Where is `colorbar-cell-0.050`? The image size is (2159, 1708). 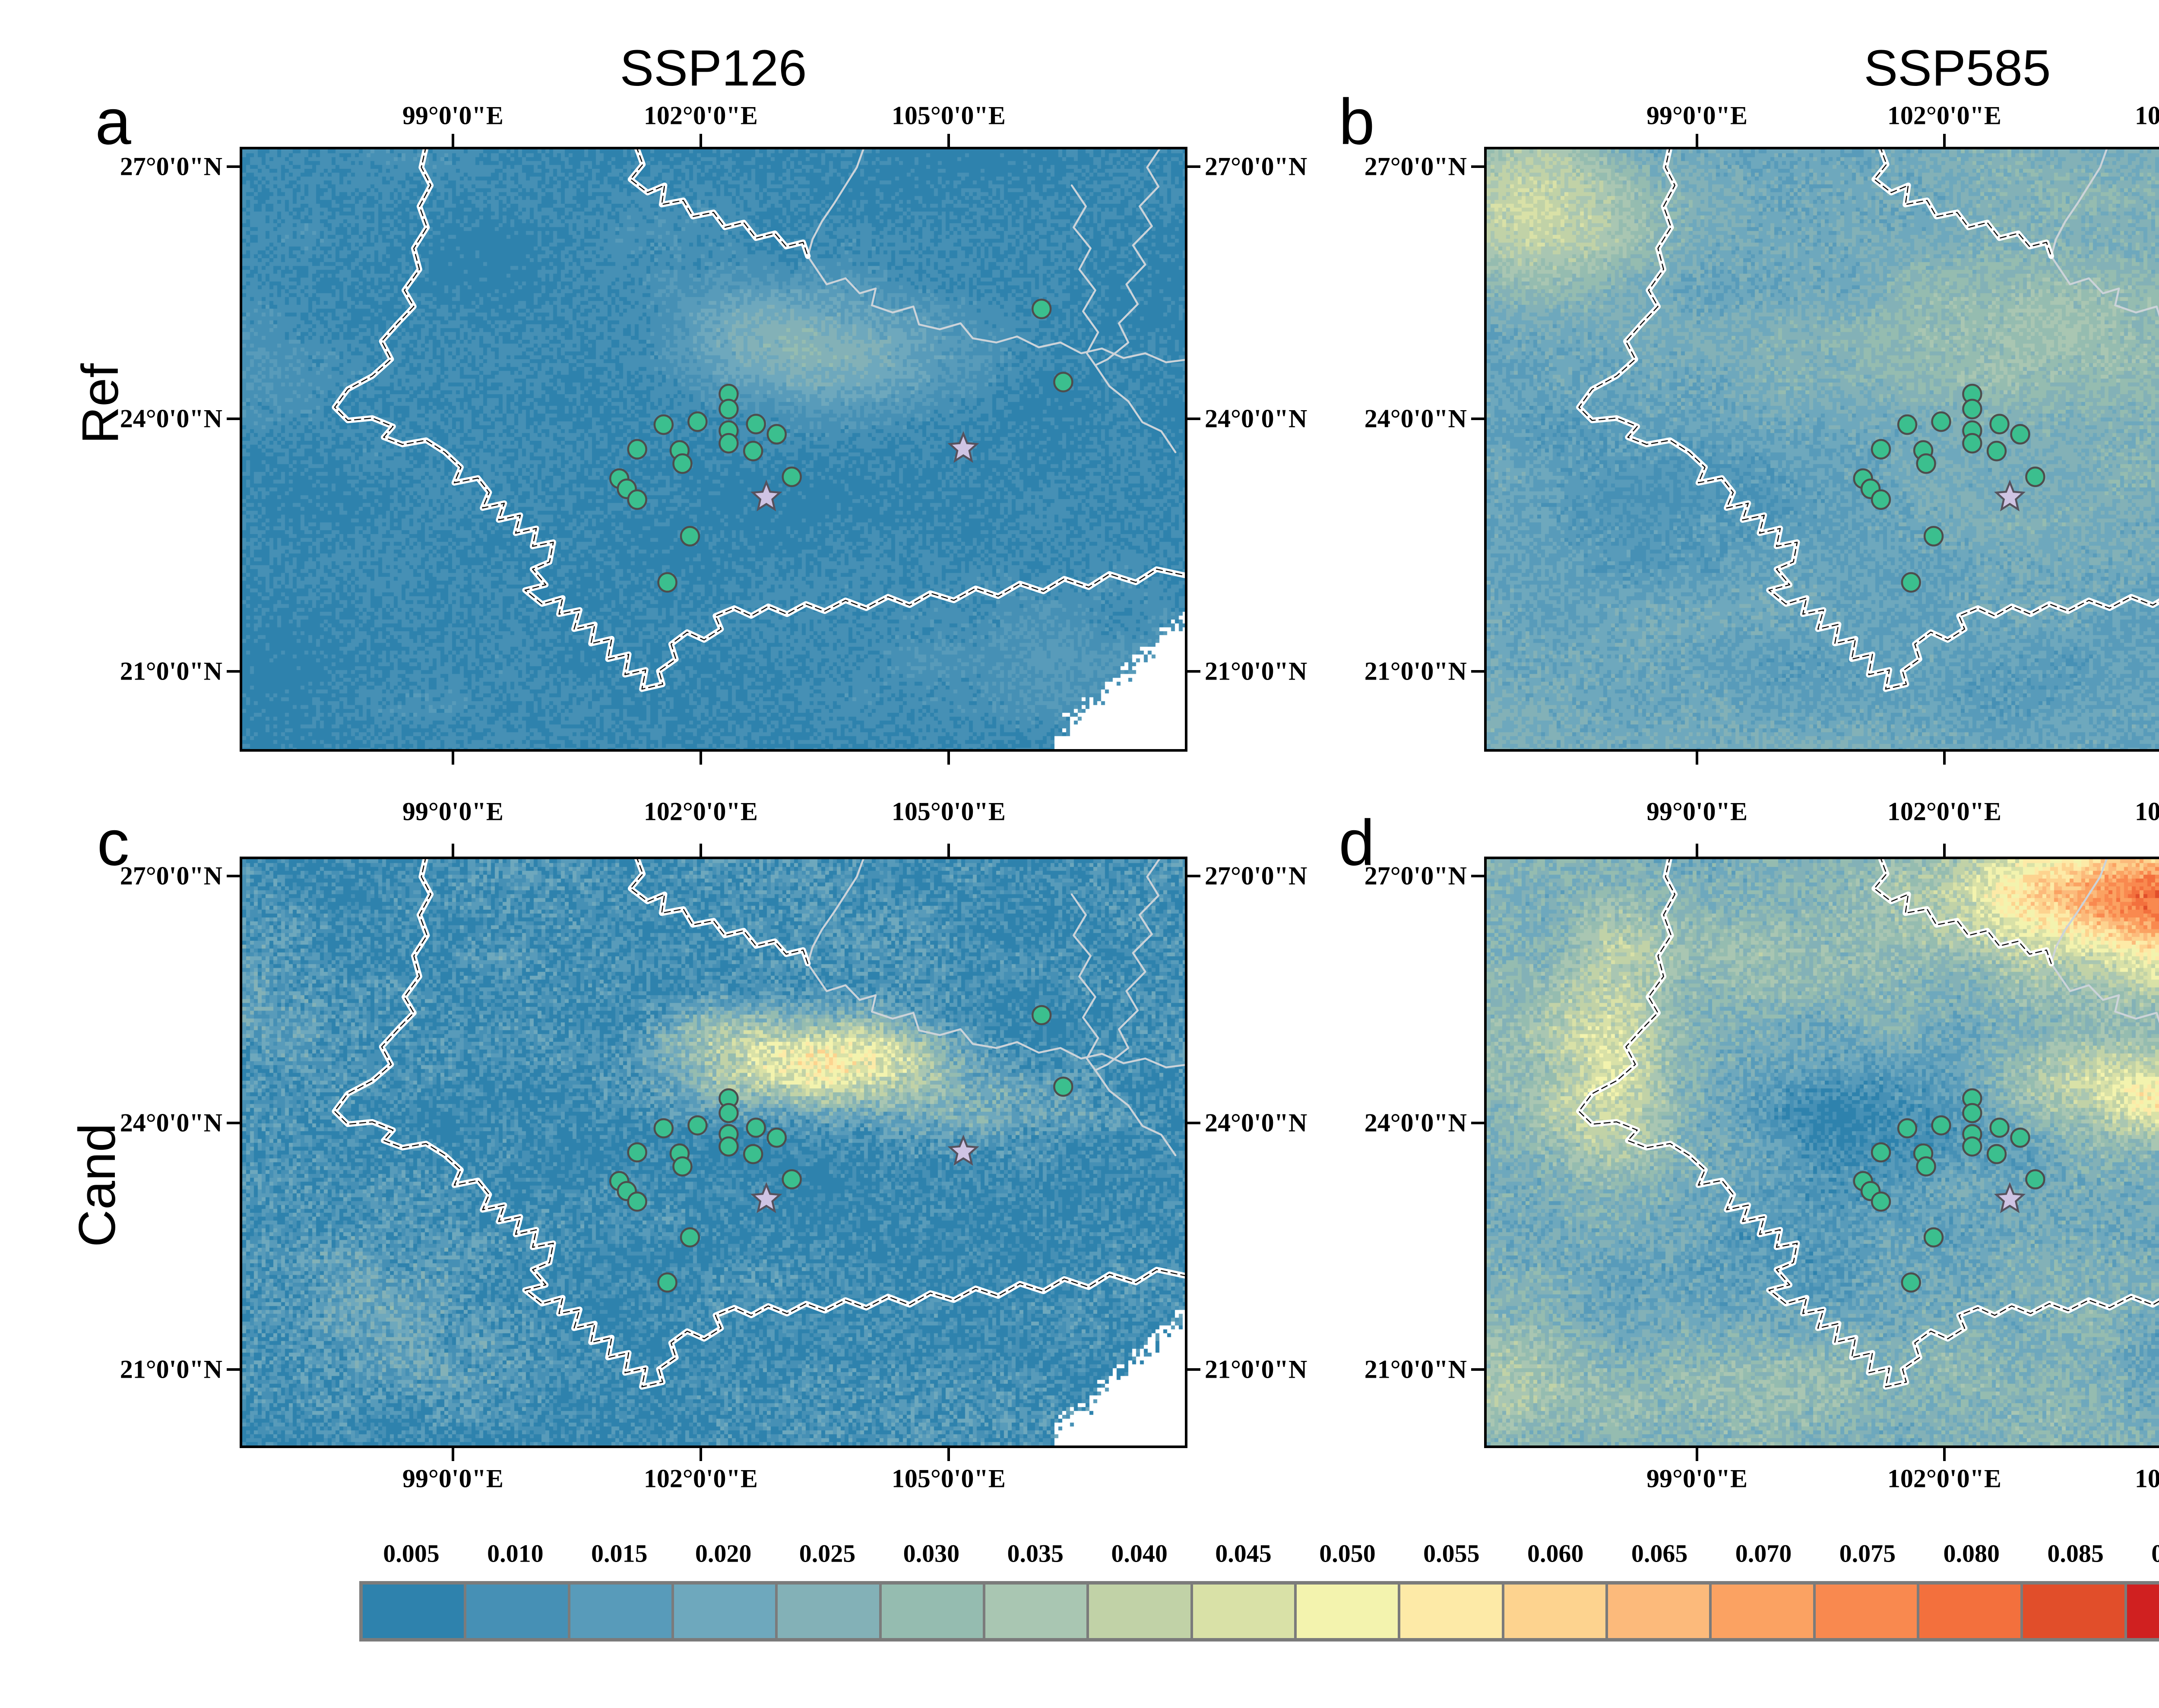 colorbar-cell-0.050 is located at coordinates (1347, 1611).